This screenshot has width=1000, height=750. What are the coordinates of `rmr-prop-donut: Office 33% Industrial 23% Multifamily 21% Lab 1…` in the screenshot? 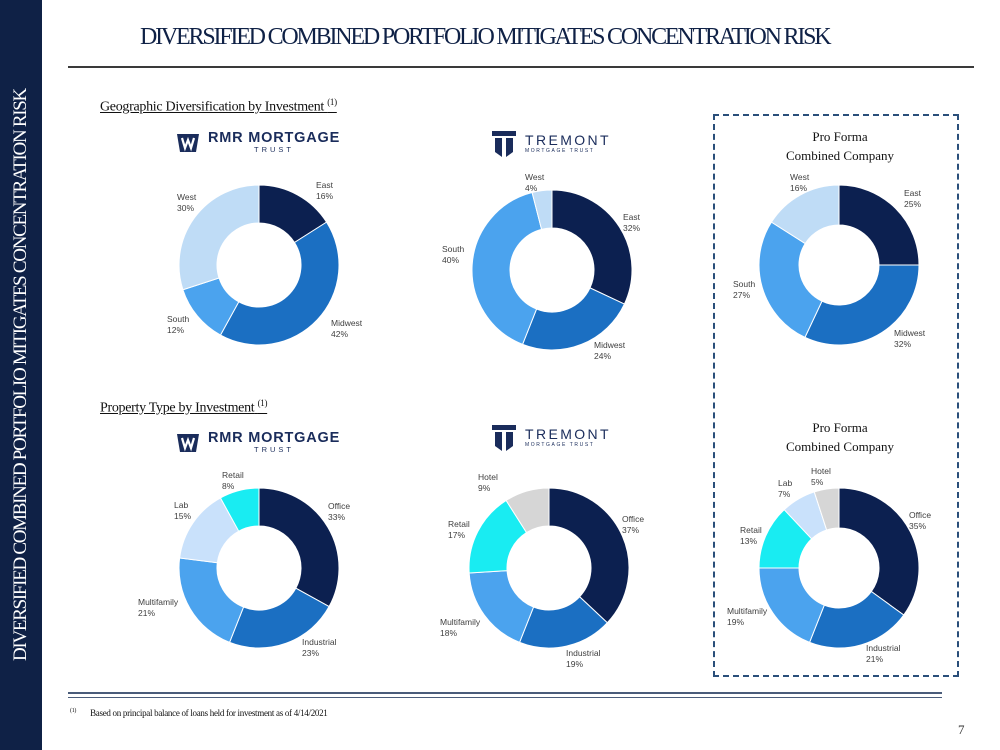 It's located at (244, 564).